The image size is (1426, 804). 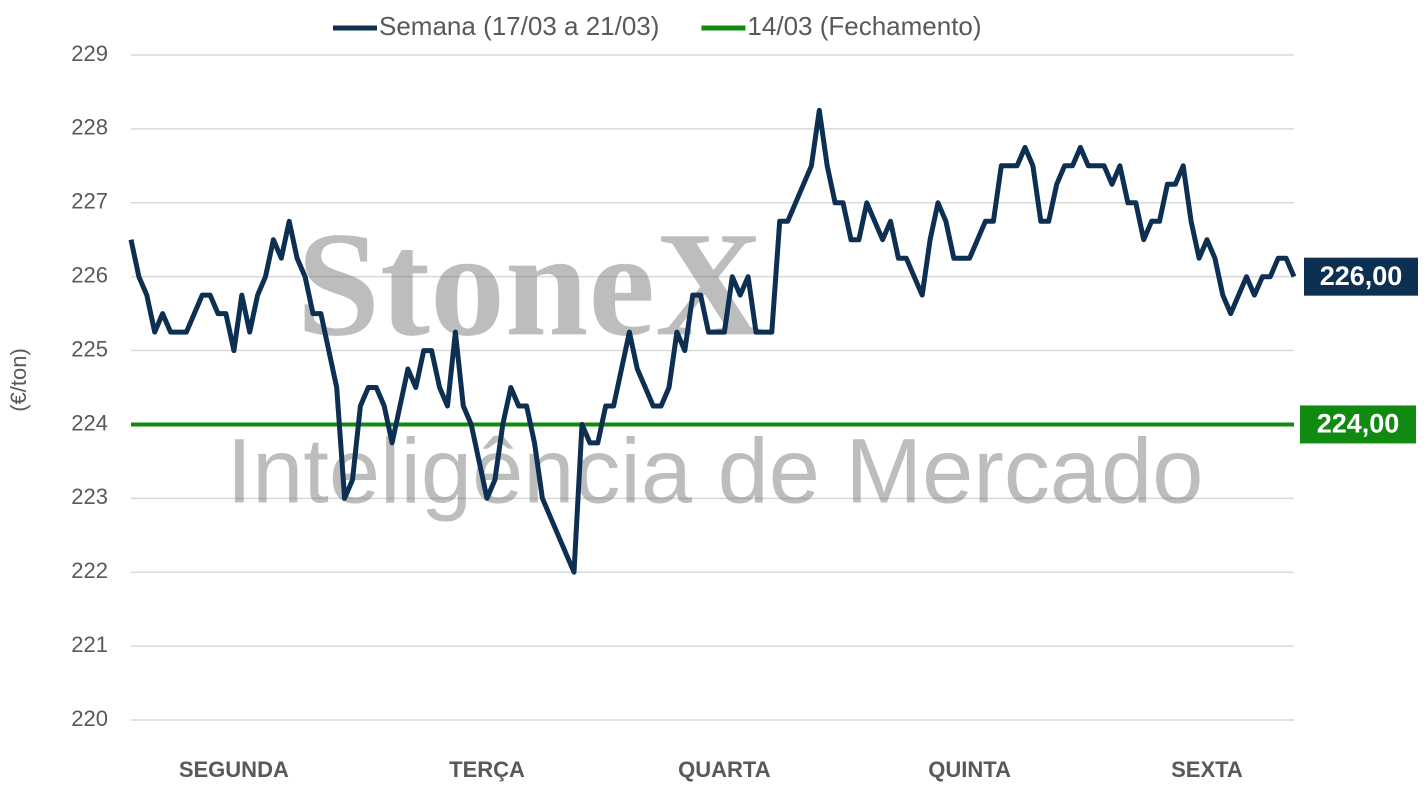 I want to click on x-tick-label: TERÇA, so click(x=487, y=769).